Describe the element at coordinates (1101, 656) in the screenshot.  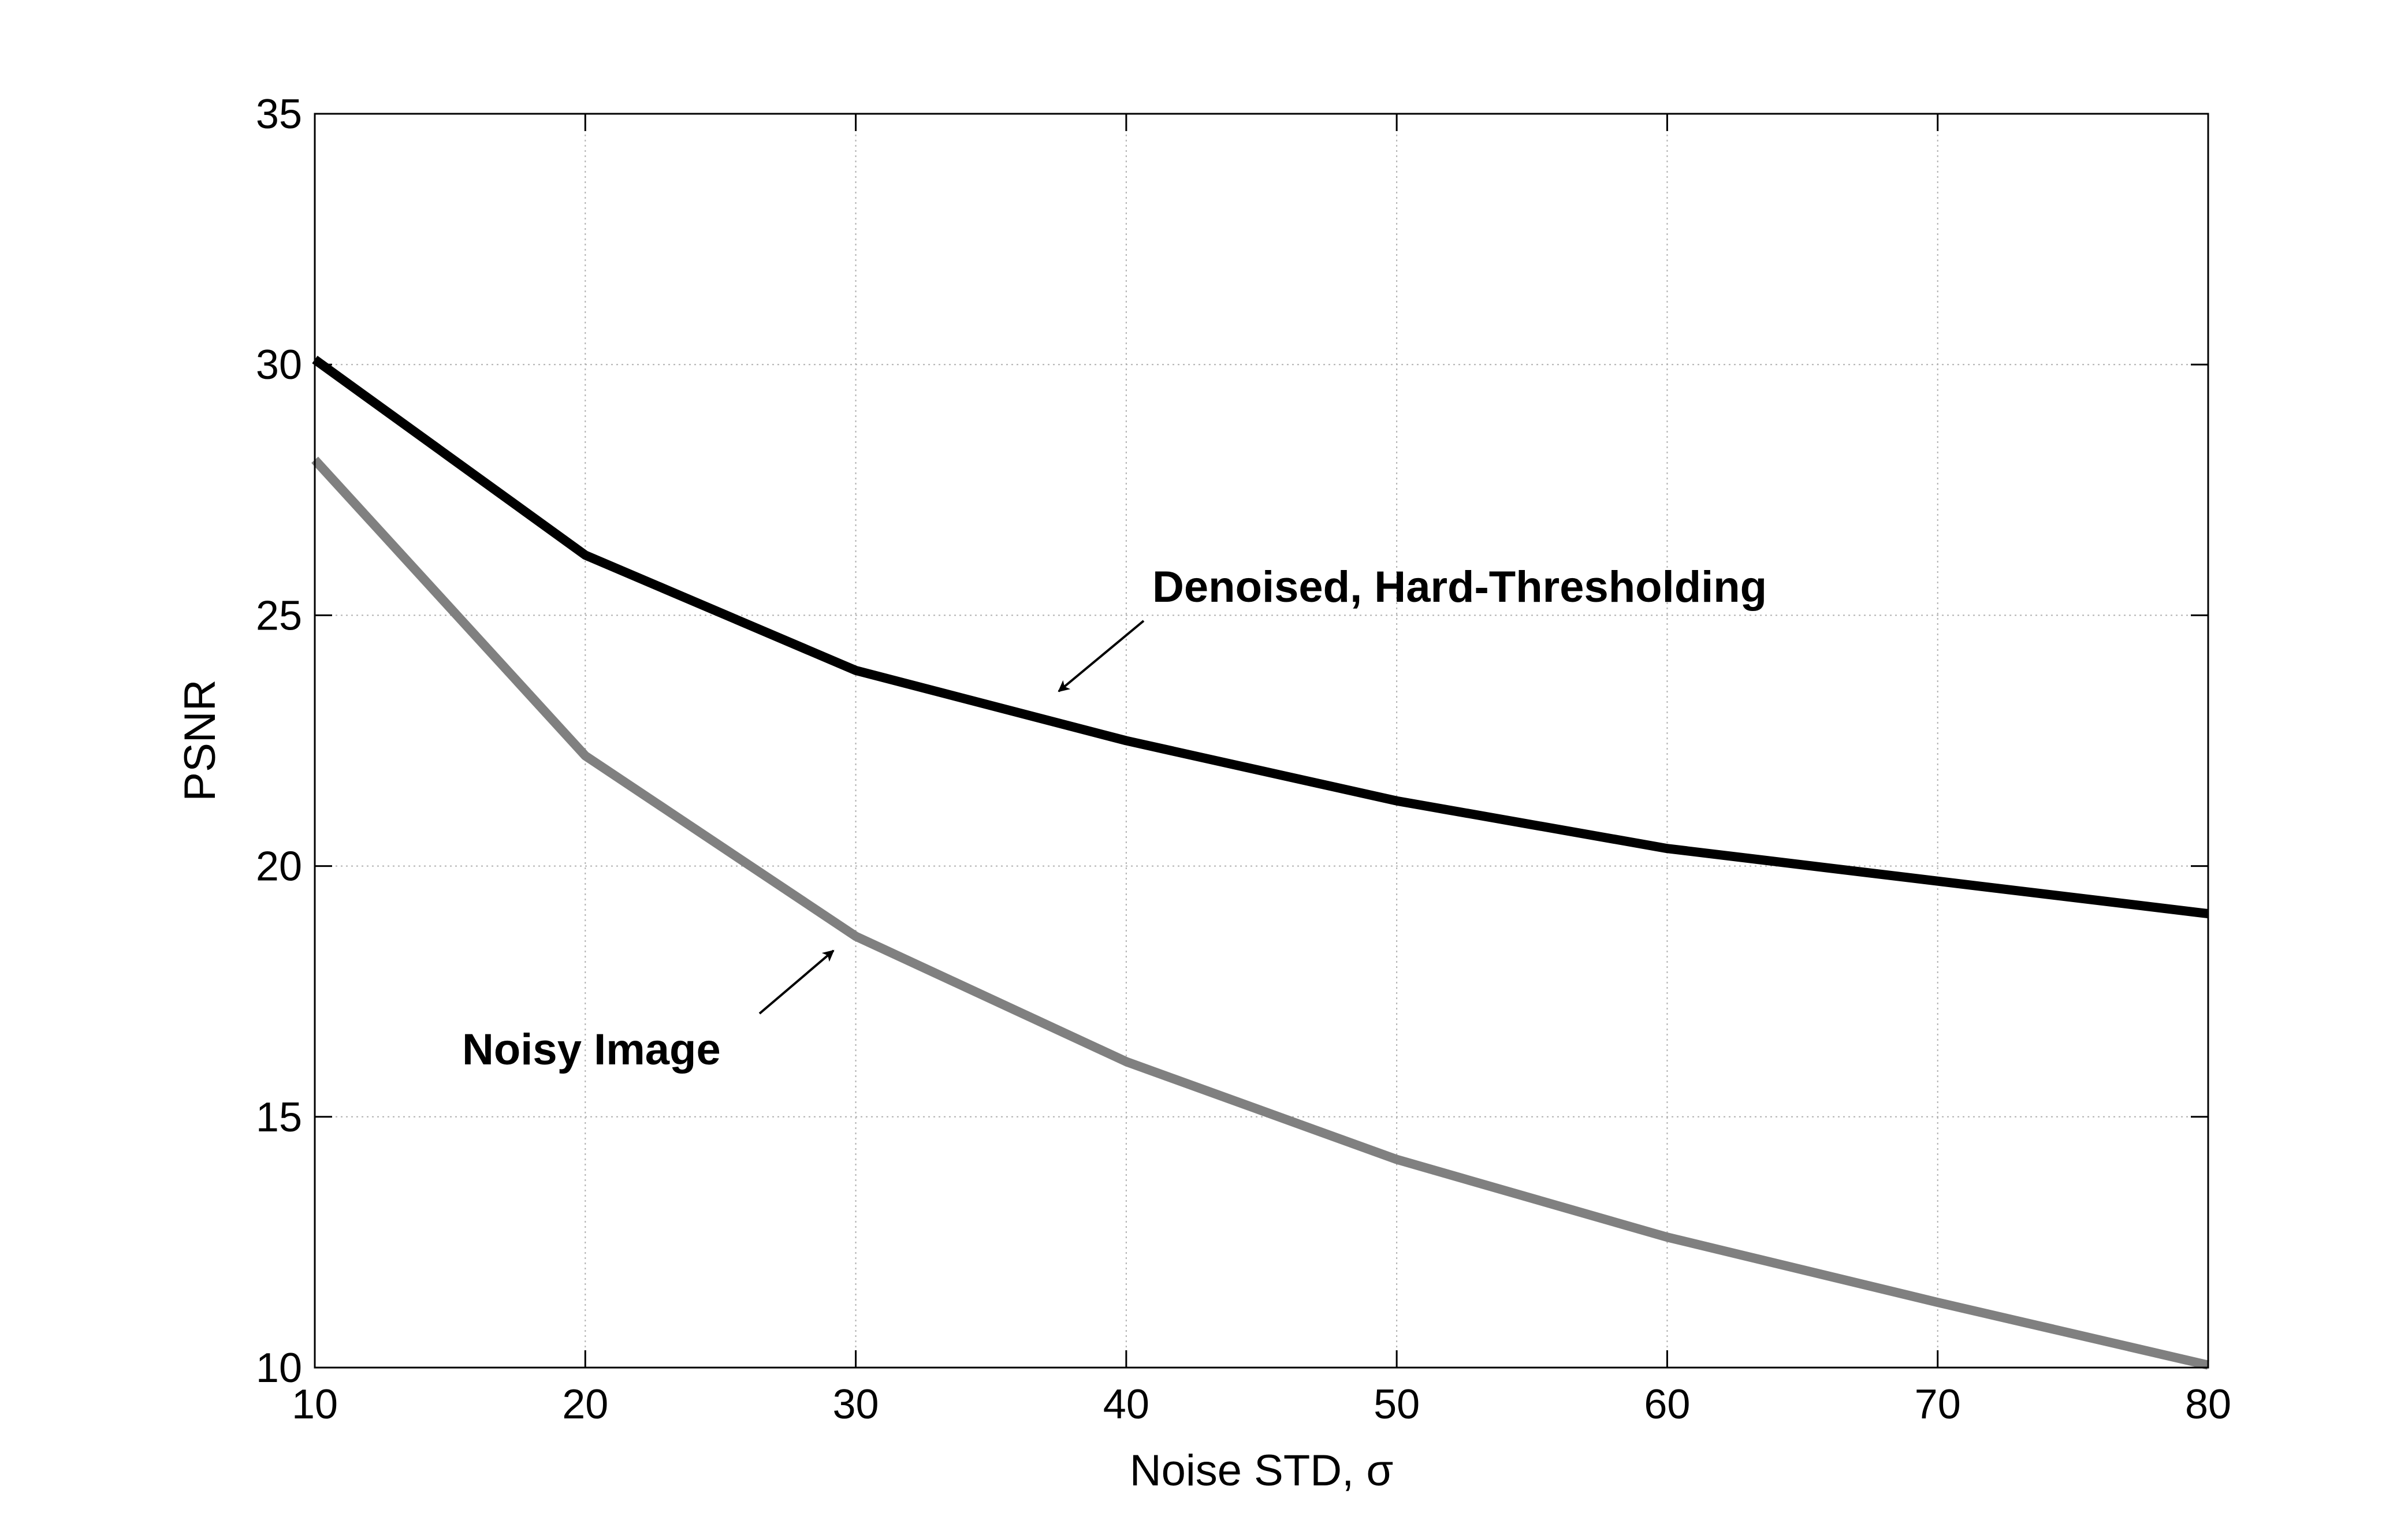
I see `denoised-annotation-arrow` at that location.